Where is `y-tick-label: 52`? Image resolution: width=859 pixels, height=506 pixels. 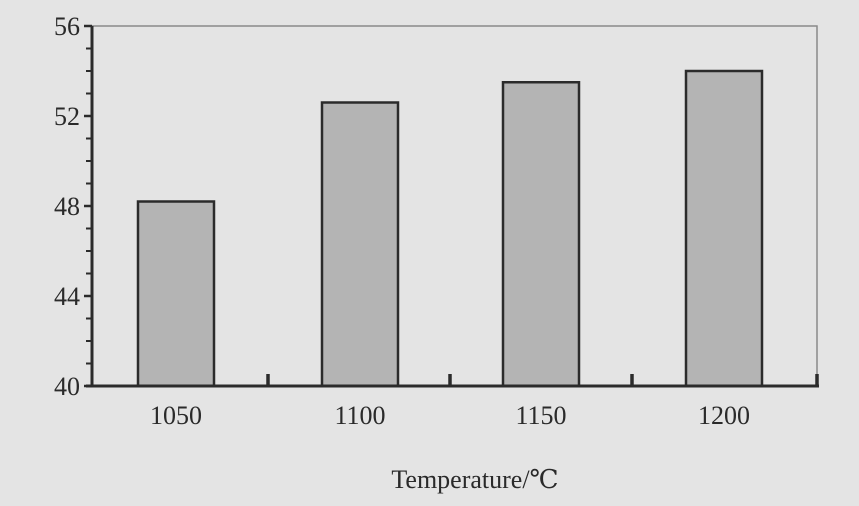 y-tick-label: 52 is located at coordinates (67, 116).